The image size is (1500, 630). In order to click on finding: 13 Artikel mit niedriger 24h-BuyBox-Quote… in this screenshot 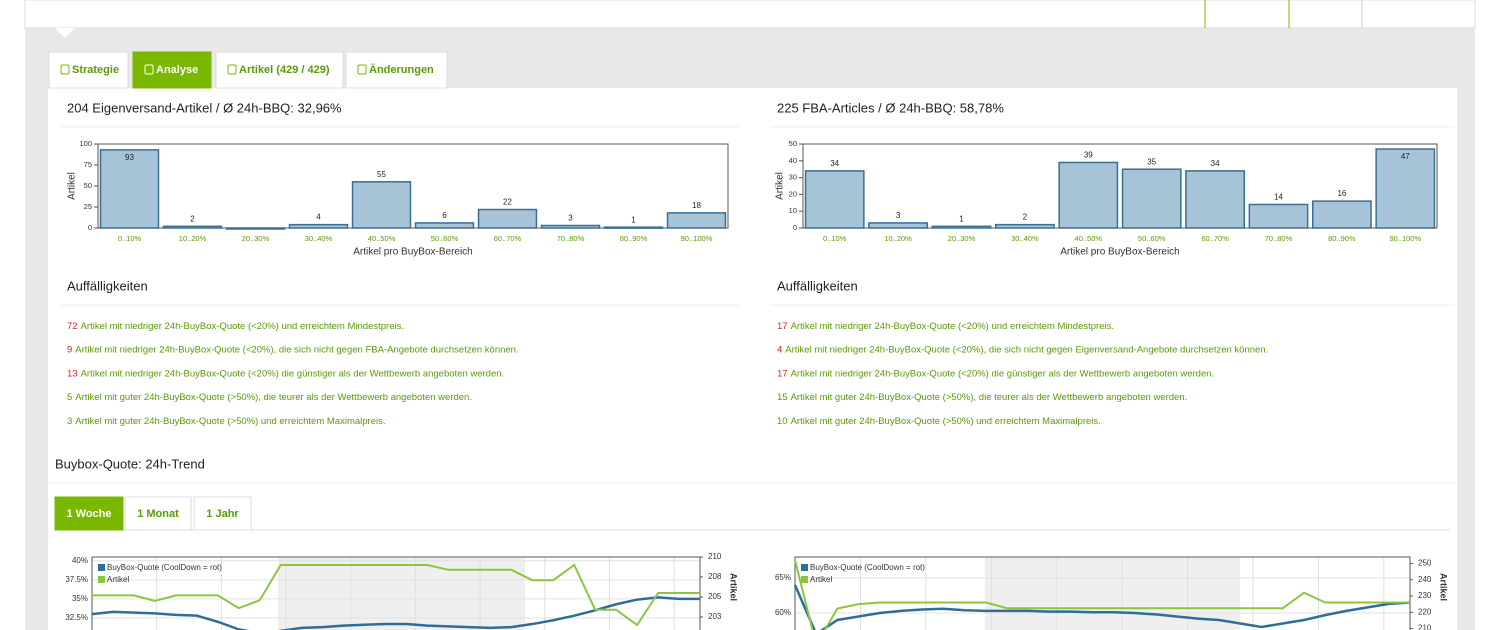, I will do `click(285, 373)`.